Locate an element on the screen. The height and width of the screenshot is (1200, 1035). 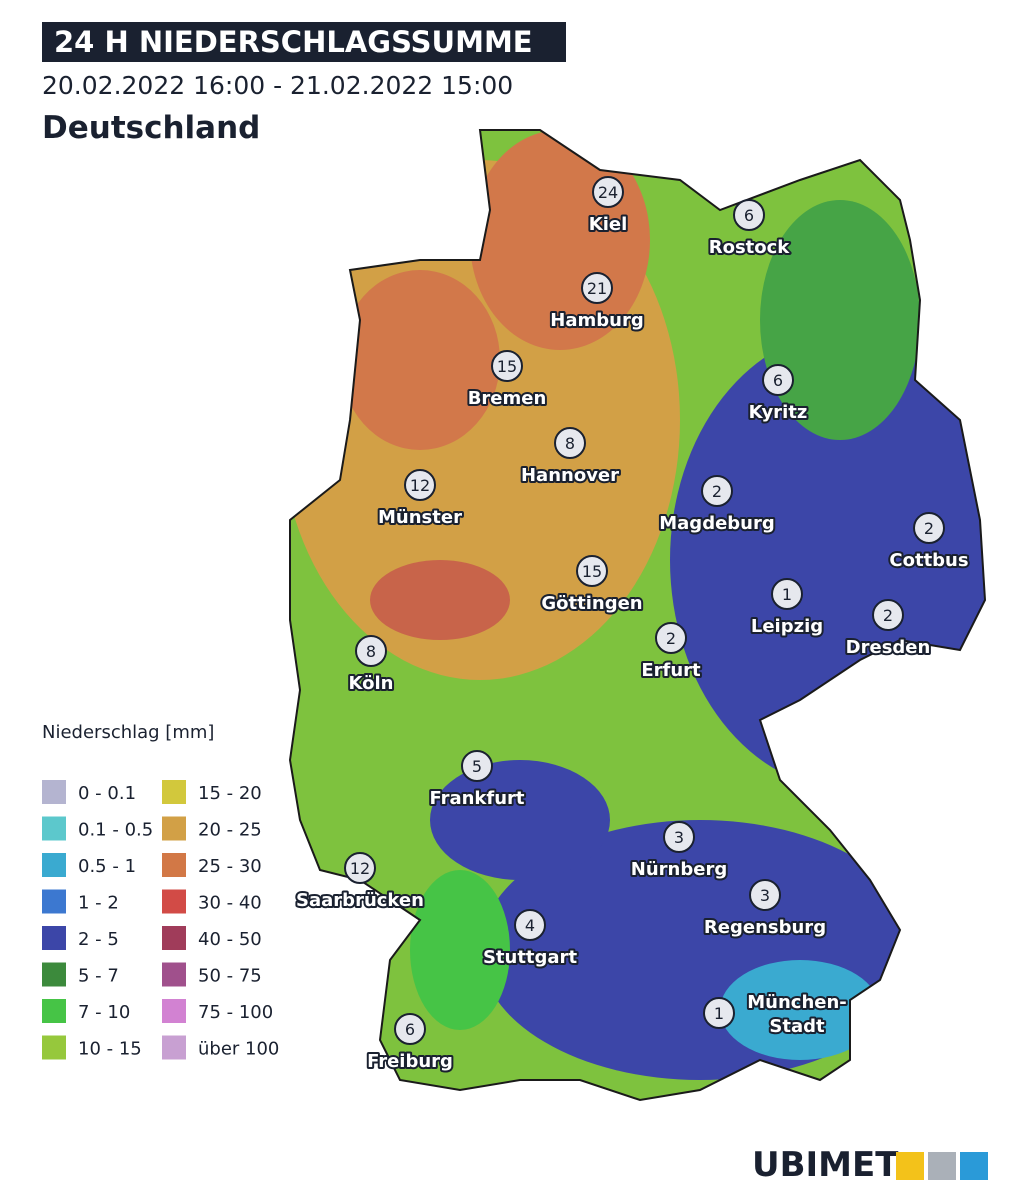
city-name: Stadt is located at coordinates (797, 1026).